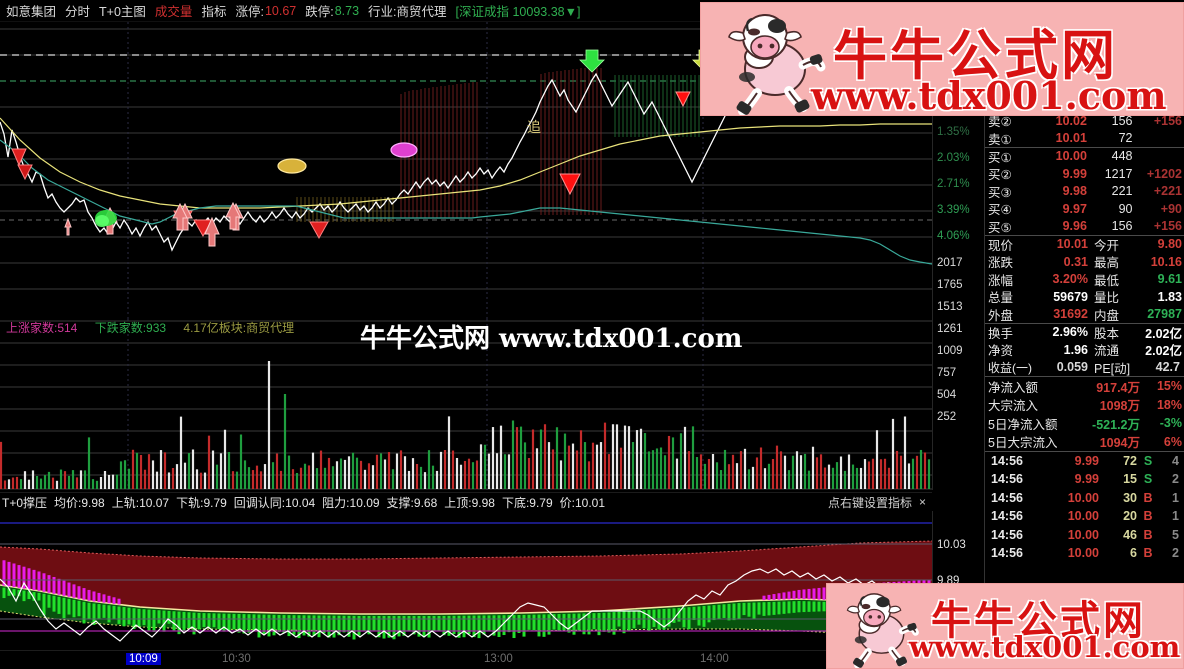 The width and height of the screenshot is (1184, 669). What do you see at coordinates (466, 659) in the screenshot?
I see `time-axis: 10:09 10:30 13:00 14:00` at bounding box center [466, 659].